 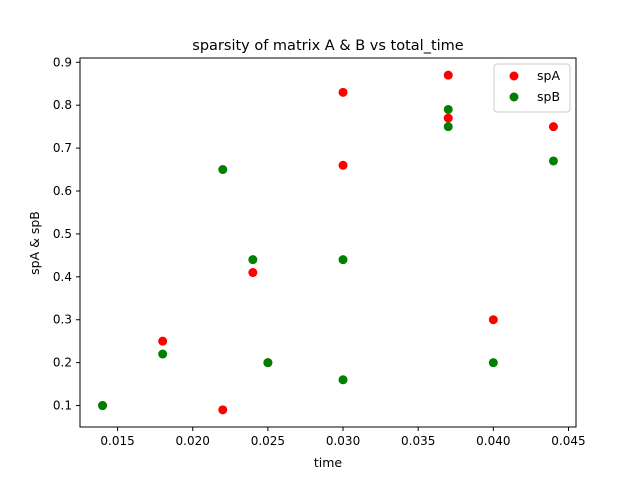 What do you see at coordinates (548, 96) in the screenshot?
I see `legend-label-spB: spB` at bounding box center [548, 96].